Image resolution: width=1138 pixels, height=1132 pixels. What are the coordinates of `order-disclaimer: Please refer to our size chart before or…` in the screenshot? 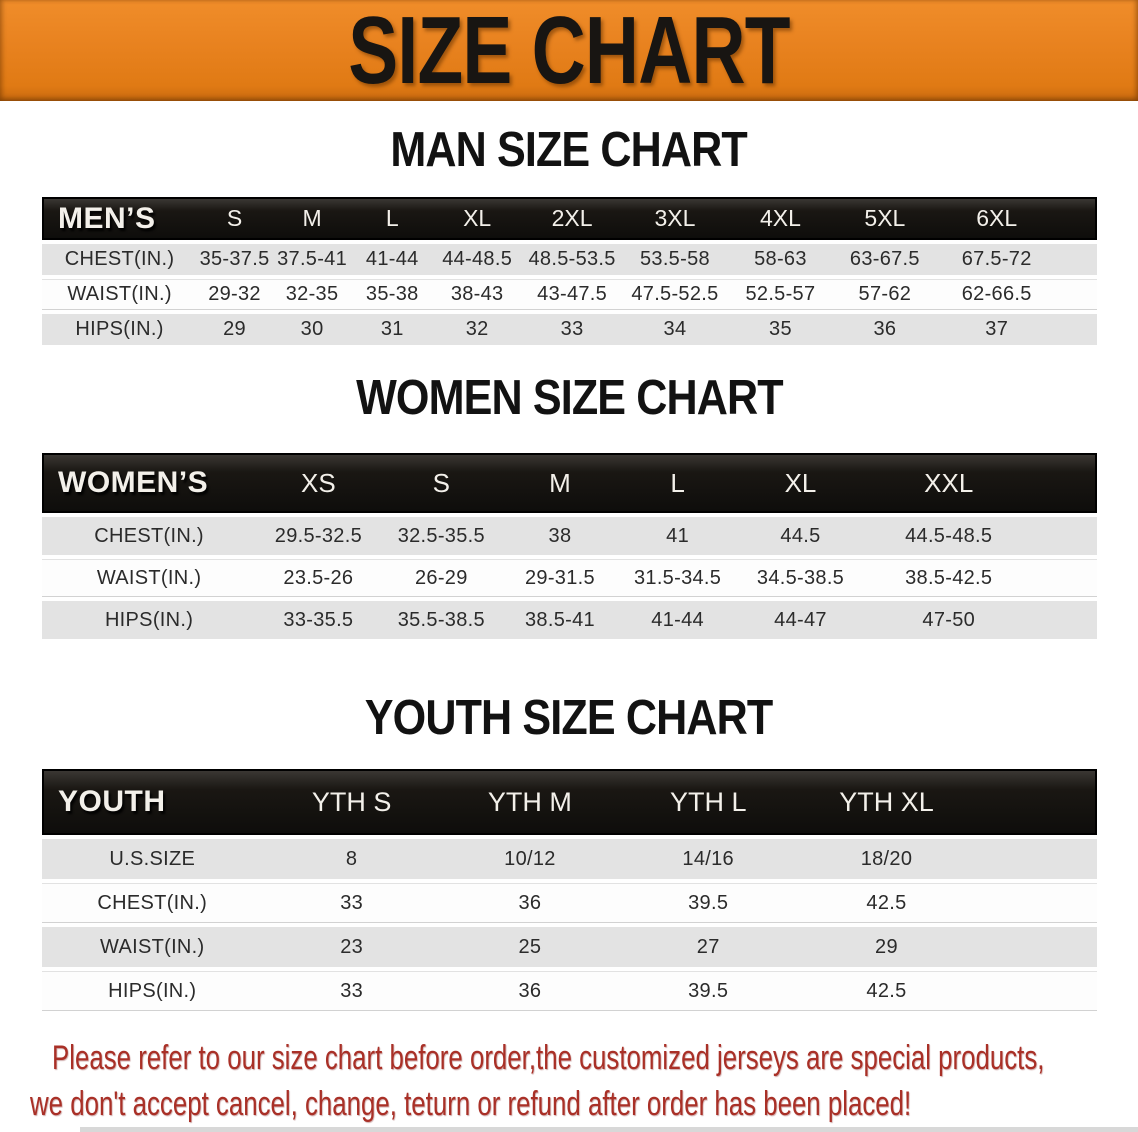 It's located at (584, 1081).